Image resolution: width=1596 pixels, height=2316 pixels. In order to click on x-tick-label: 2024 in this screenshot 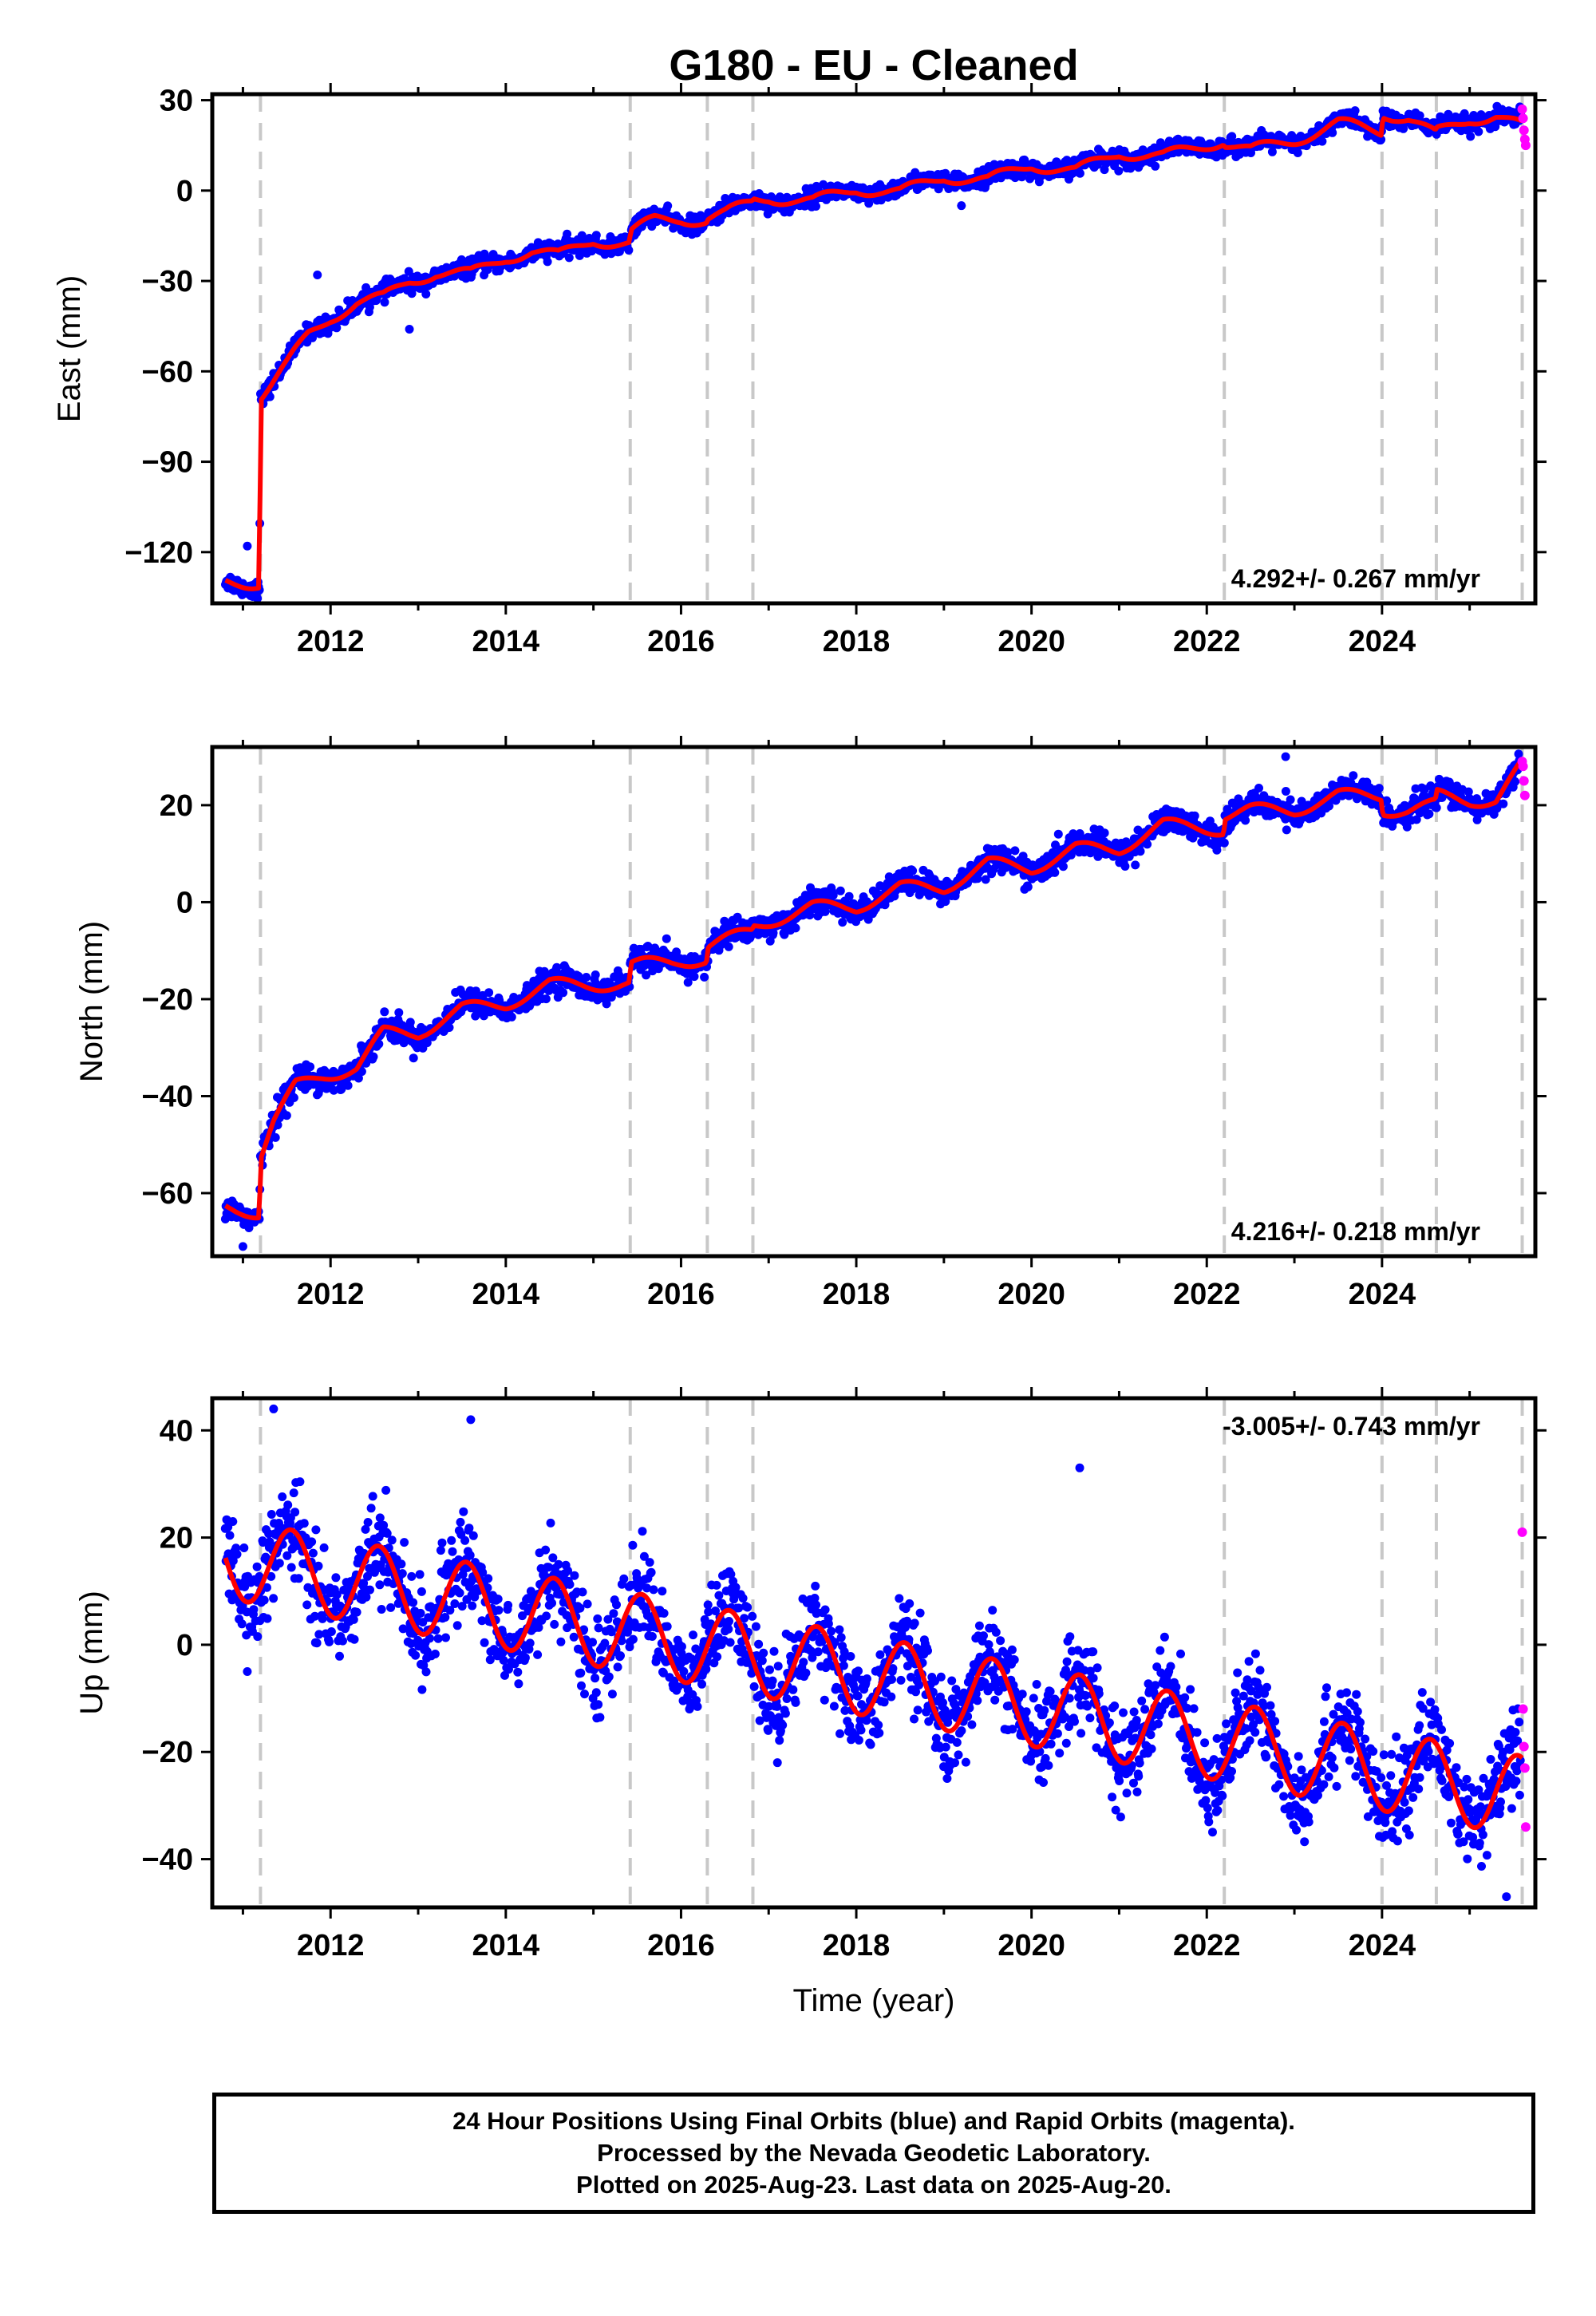, I will do `click(1382, 641)`.